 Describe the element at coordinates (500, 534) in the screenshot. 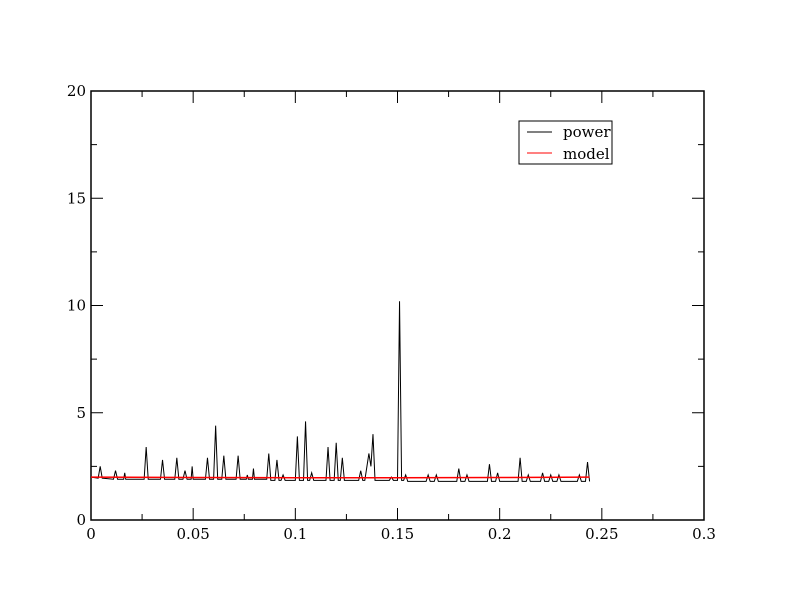

I see `x-tick-label: 0.2` at that location.